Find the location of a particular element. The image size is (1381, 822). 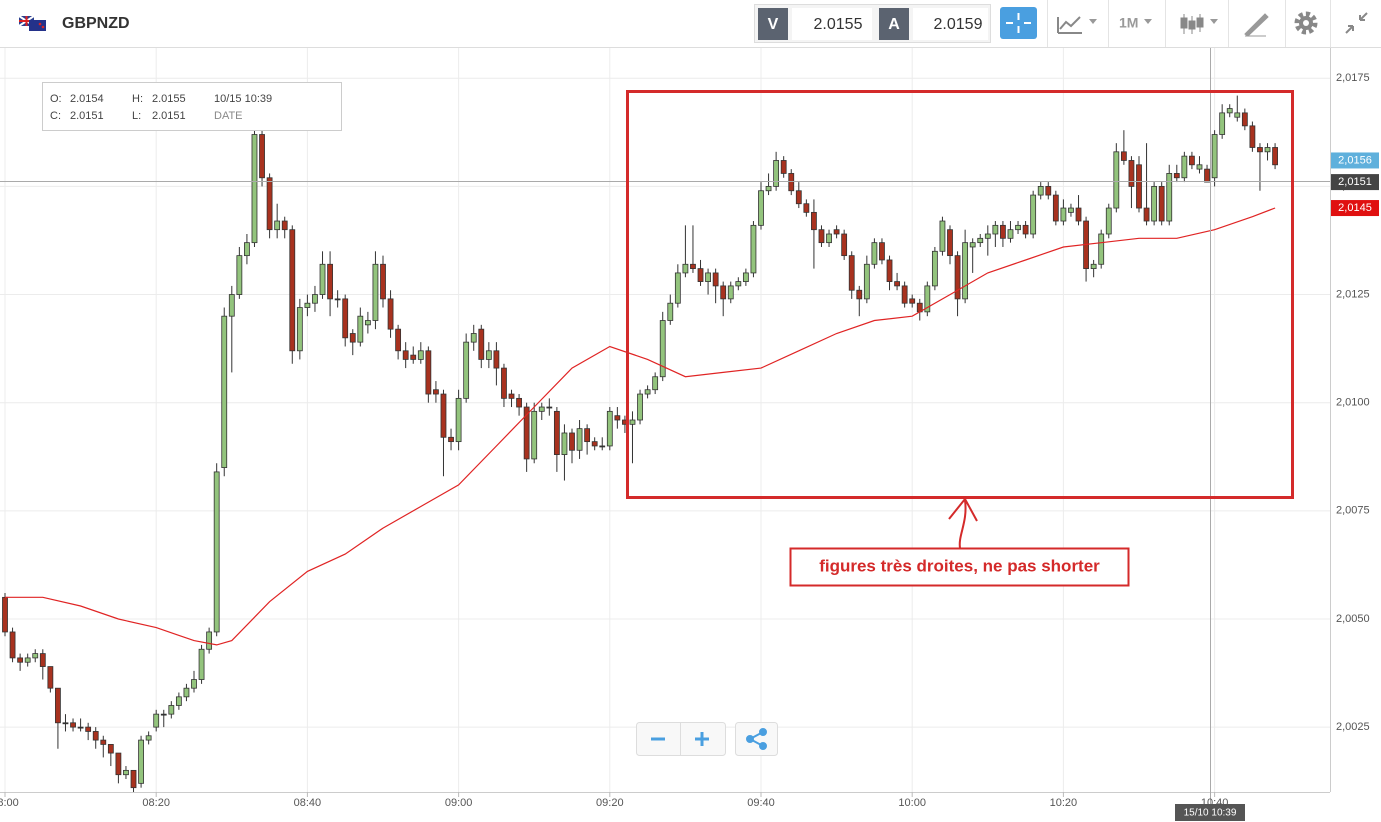

share-icon is located at coordinates (756, 739).